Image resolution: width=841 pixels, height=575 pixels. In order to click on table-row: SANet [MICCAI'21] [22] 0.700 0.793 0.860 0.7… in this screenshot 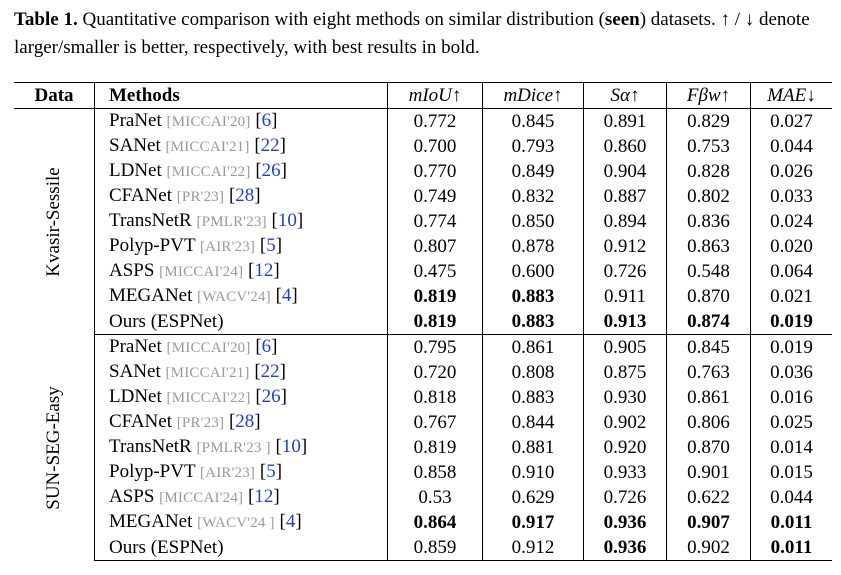, I will do `click(423, 146)`.